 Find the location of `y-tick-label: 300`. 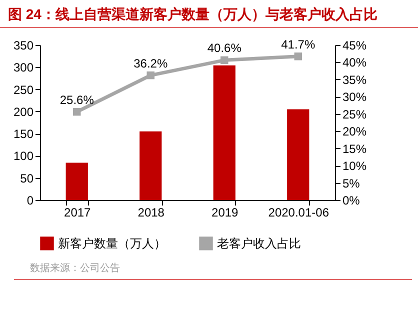

y-tick-label: 300 is located at coordinates (23, 67).